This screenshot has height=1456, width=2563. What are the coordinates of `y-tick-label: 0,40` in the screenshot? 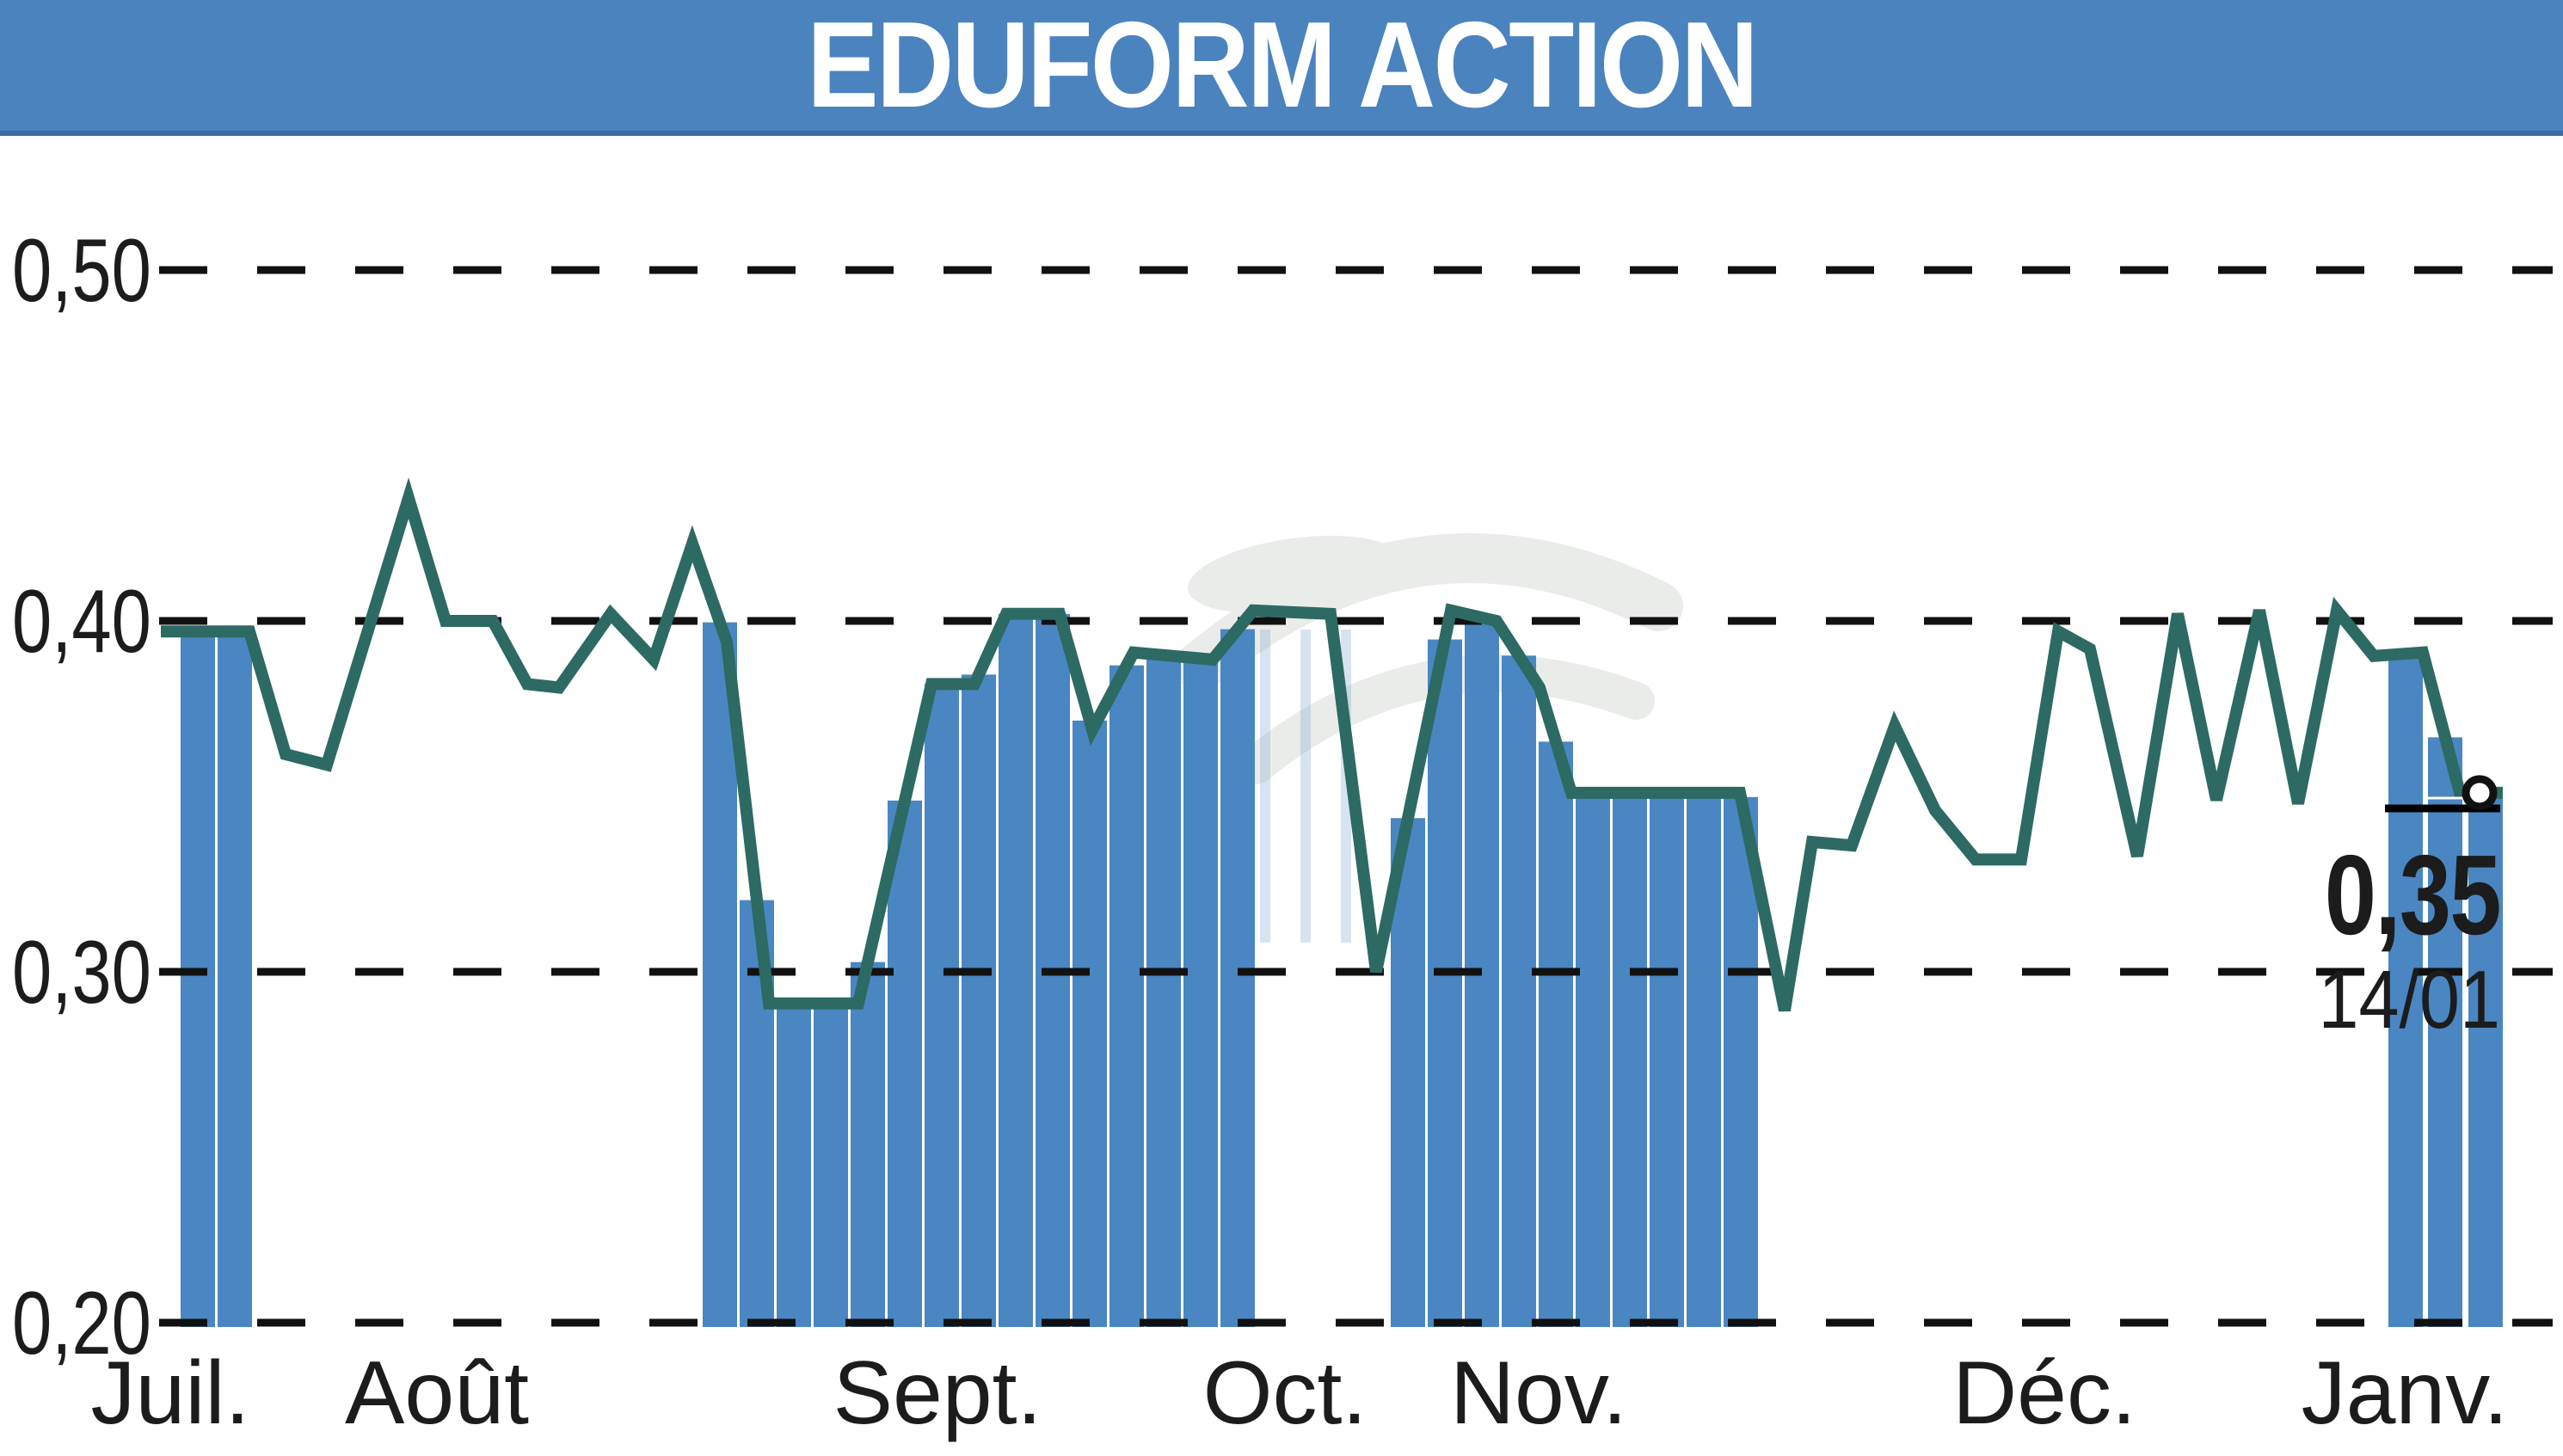 It's located at (81, 621).